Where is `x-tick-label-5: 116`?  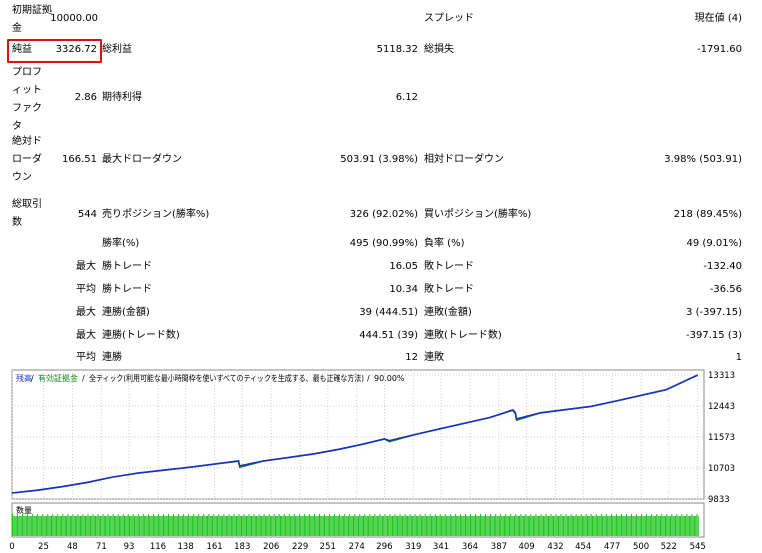
x-tick-label-5: 116 is located at coordinates (158, 547).